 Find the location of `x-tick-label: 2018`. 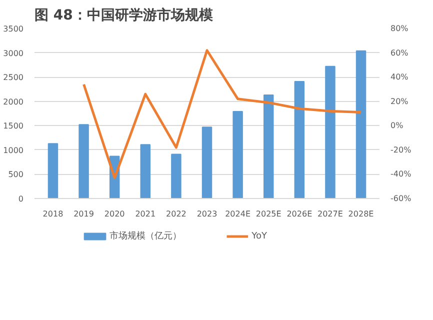

x-tick-label: 2018 is located at coordinates (53, 214).